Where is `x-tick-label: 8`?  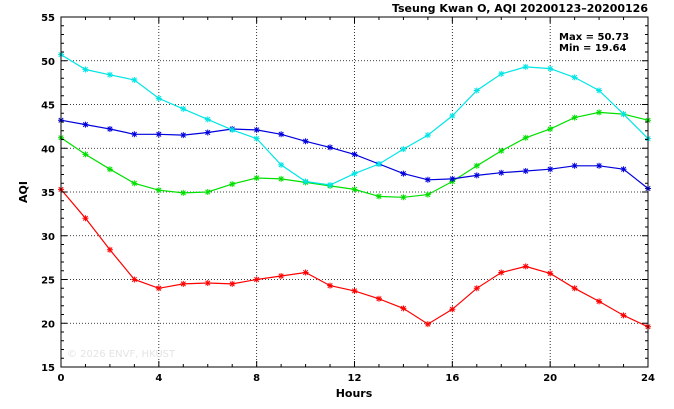 x-tick-label: 8 is located at coordinates (256, 378).